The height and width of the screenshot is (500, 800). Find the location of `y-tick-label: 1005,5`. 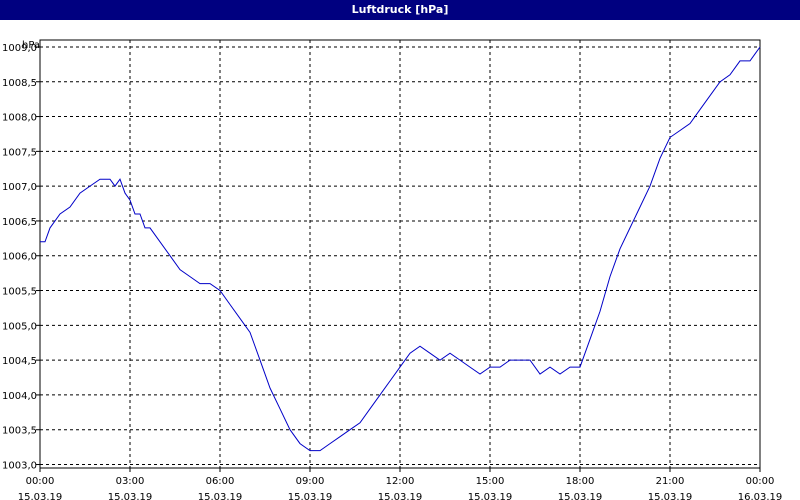

y-tick-label: 1005,5 is located at coordinates (19, 292).